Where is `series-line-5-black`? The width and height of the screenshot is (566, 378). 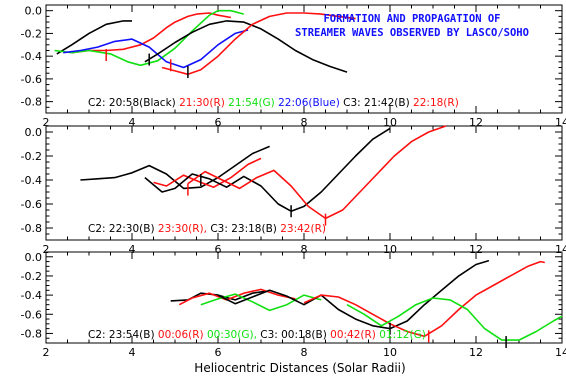 series-line-5-black is located at coordinates (246, 46).